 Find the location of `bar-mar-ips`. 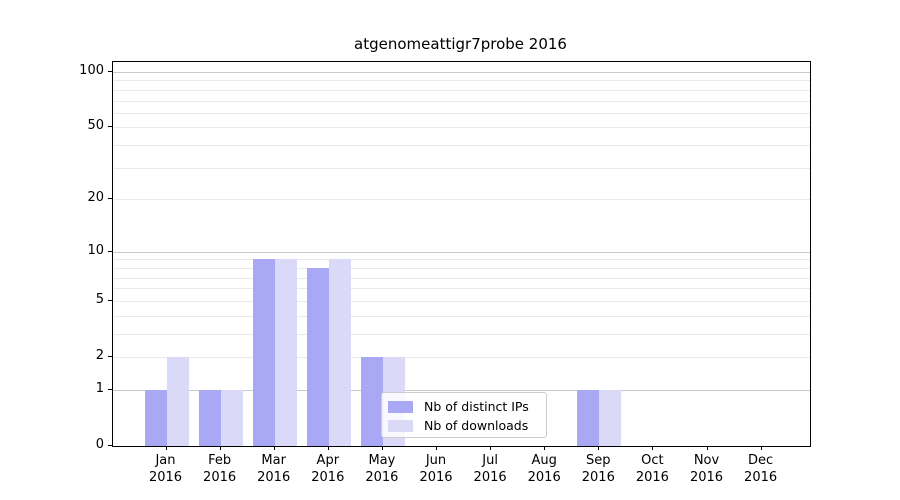

bar-mar-ips is located at coordinates (263, 352).